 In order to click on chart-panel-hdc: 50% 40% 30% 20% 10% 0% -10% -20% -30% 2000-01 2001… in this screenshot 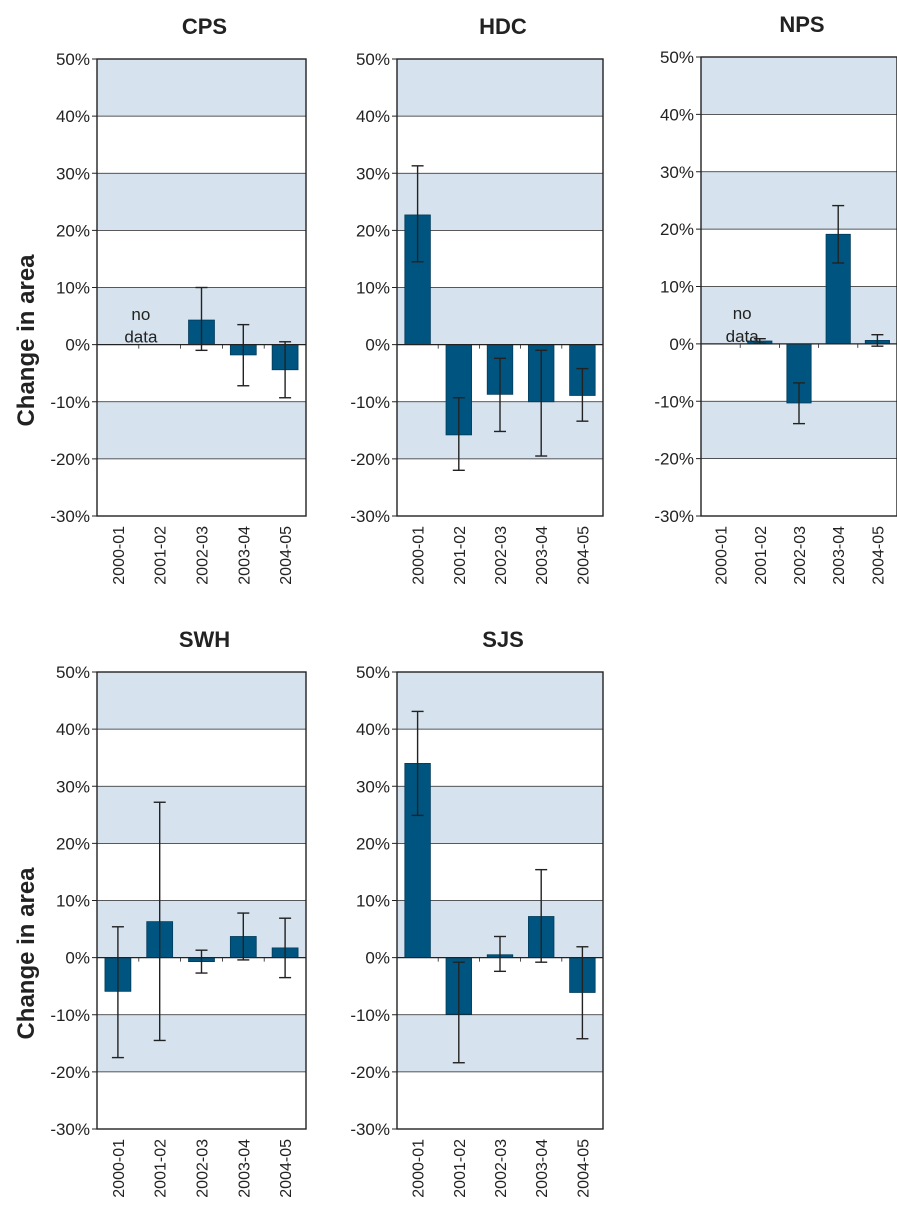, I will do `click(477, 299)`.